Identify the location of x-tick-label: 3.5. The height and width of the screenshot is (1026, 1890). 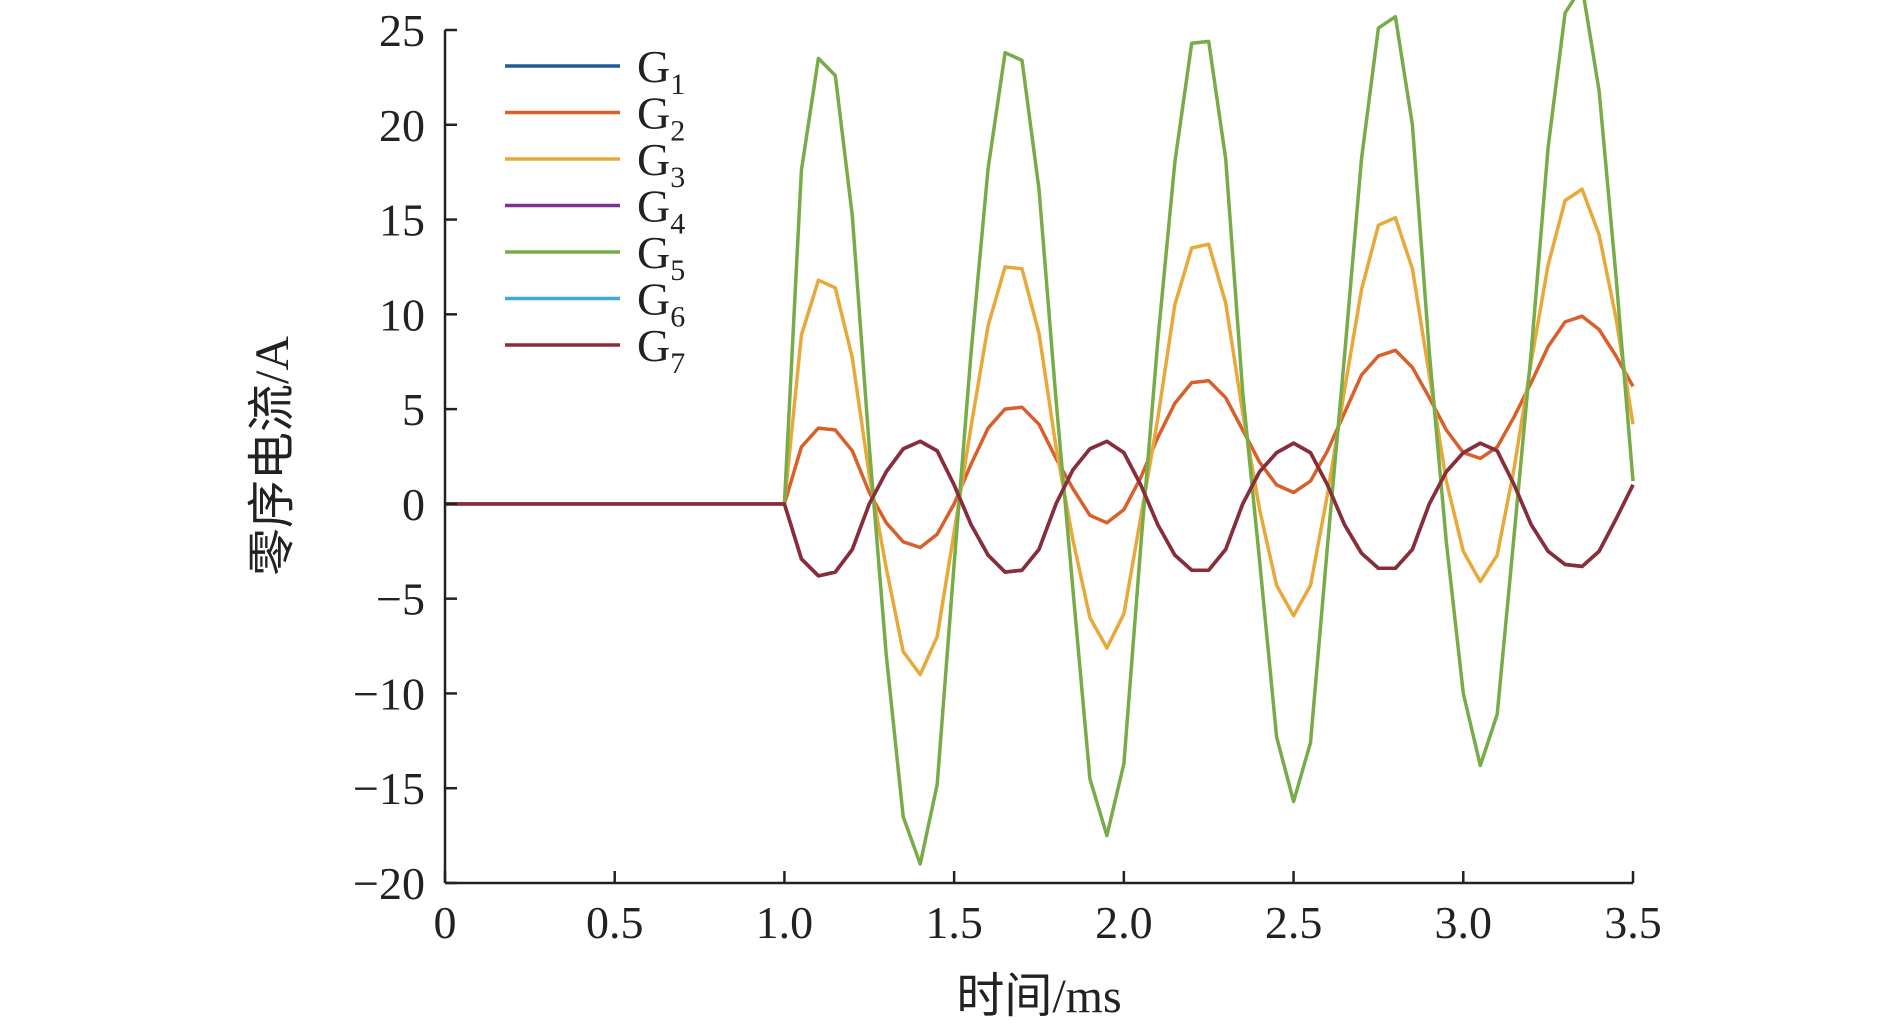
(1633, 922).